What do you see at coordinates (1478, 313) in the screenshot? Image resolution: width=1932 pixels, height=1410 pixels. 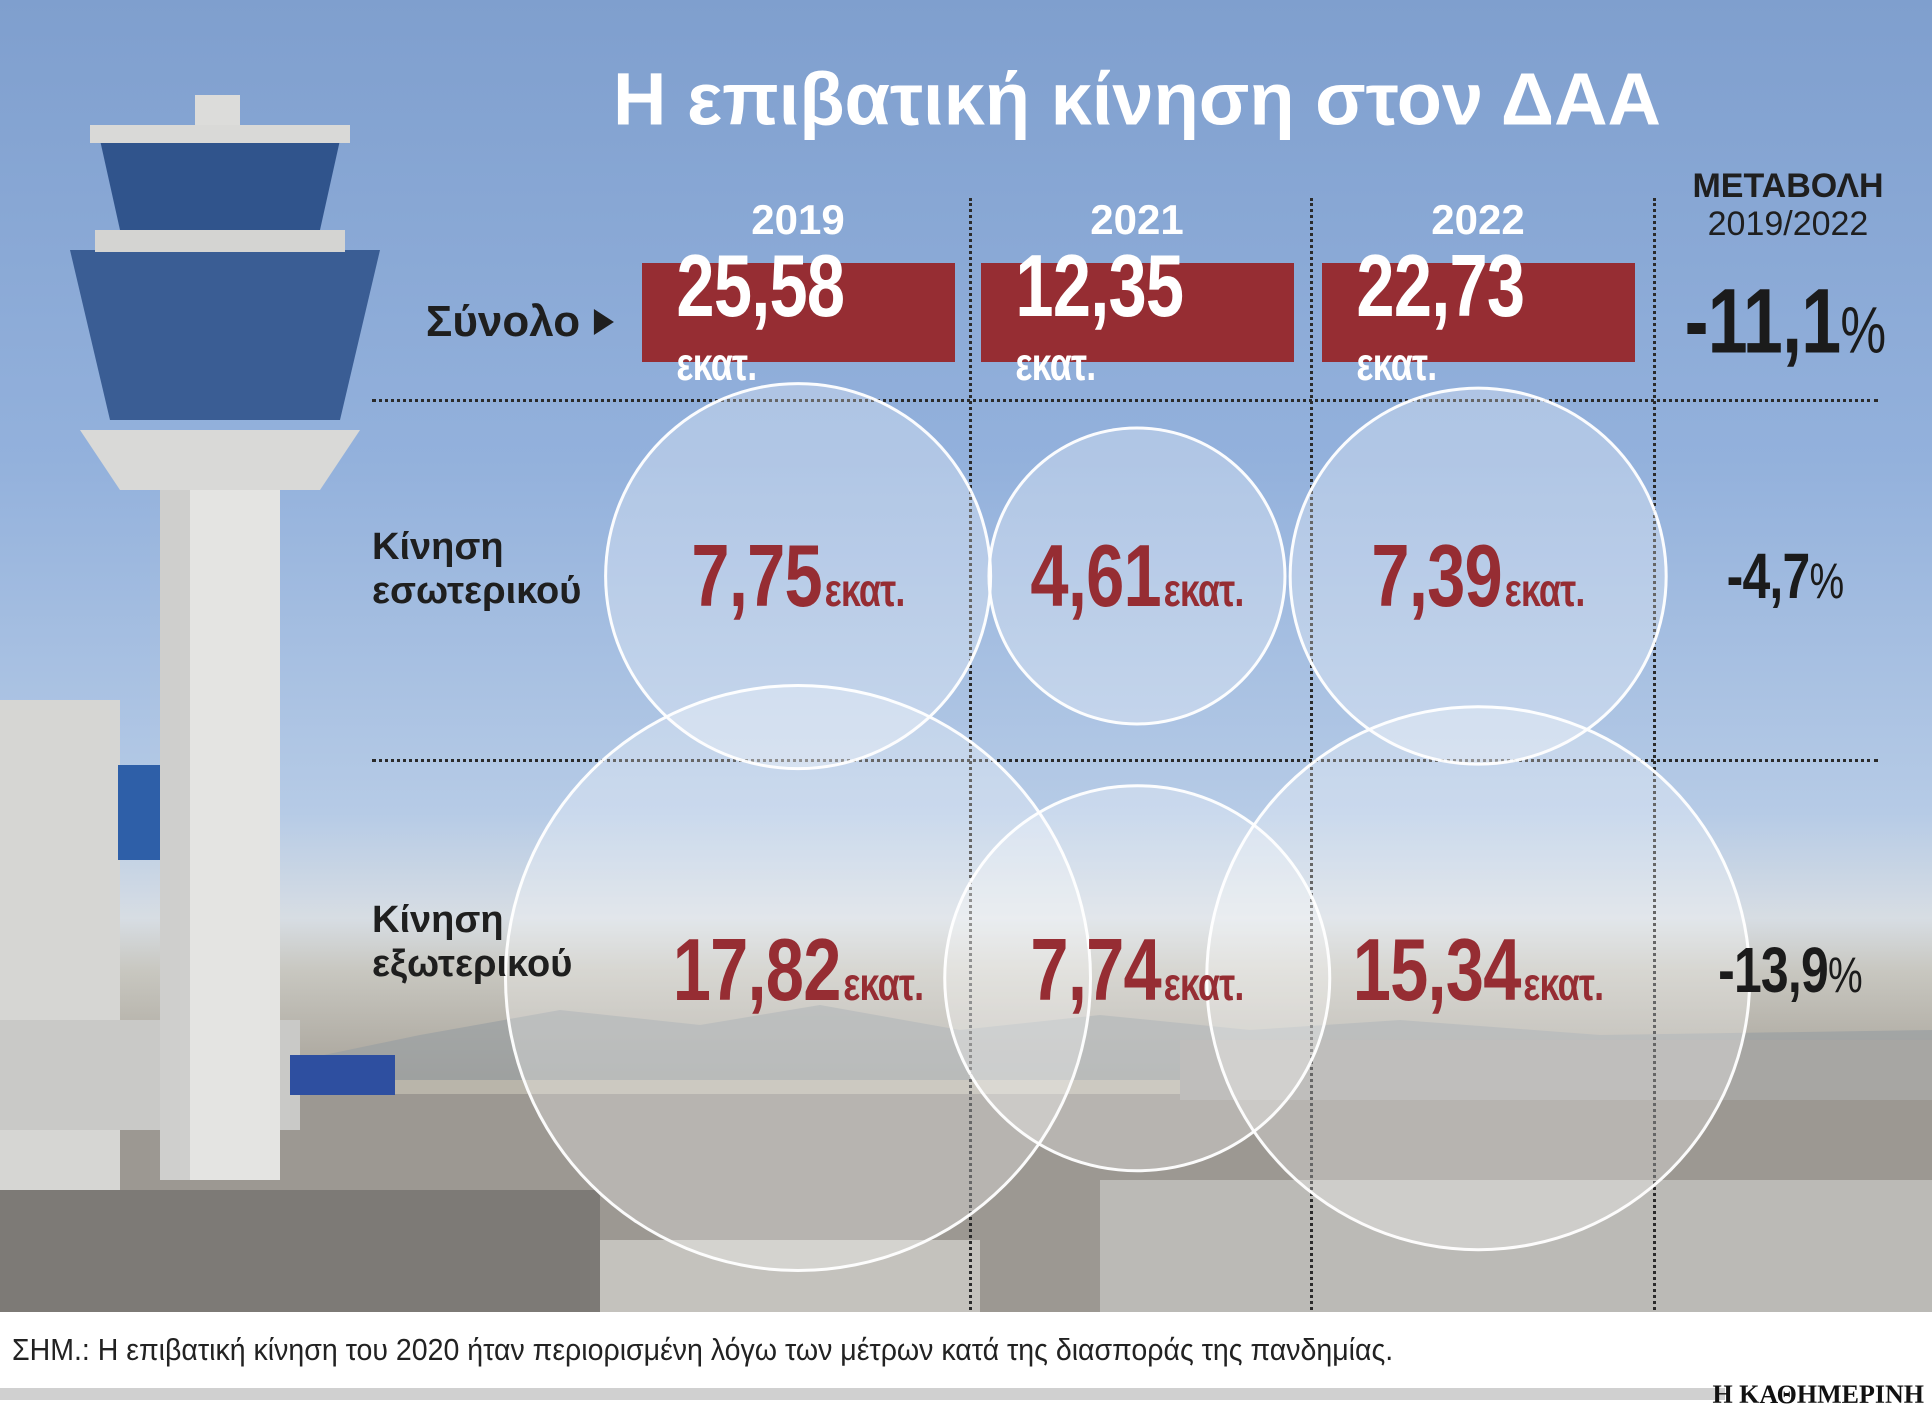 I see `total-value-2022: 22,73 εκατ.` at bounding box center [1478, 313].